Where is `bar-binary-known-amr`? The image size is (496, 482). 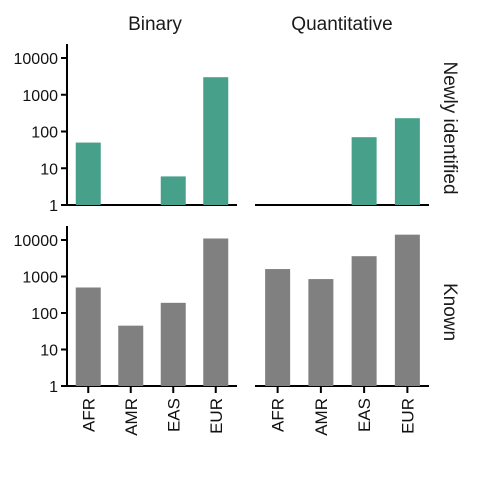
bar-binary-known-amr is located at coordinates (131, 355).